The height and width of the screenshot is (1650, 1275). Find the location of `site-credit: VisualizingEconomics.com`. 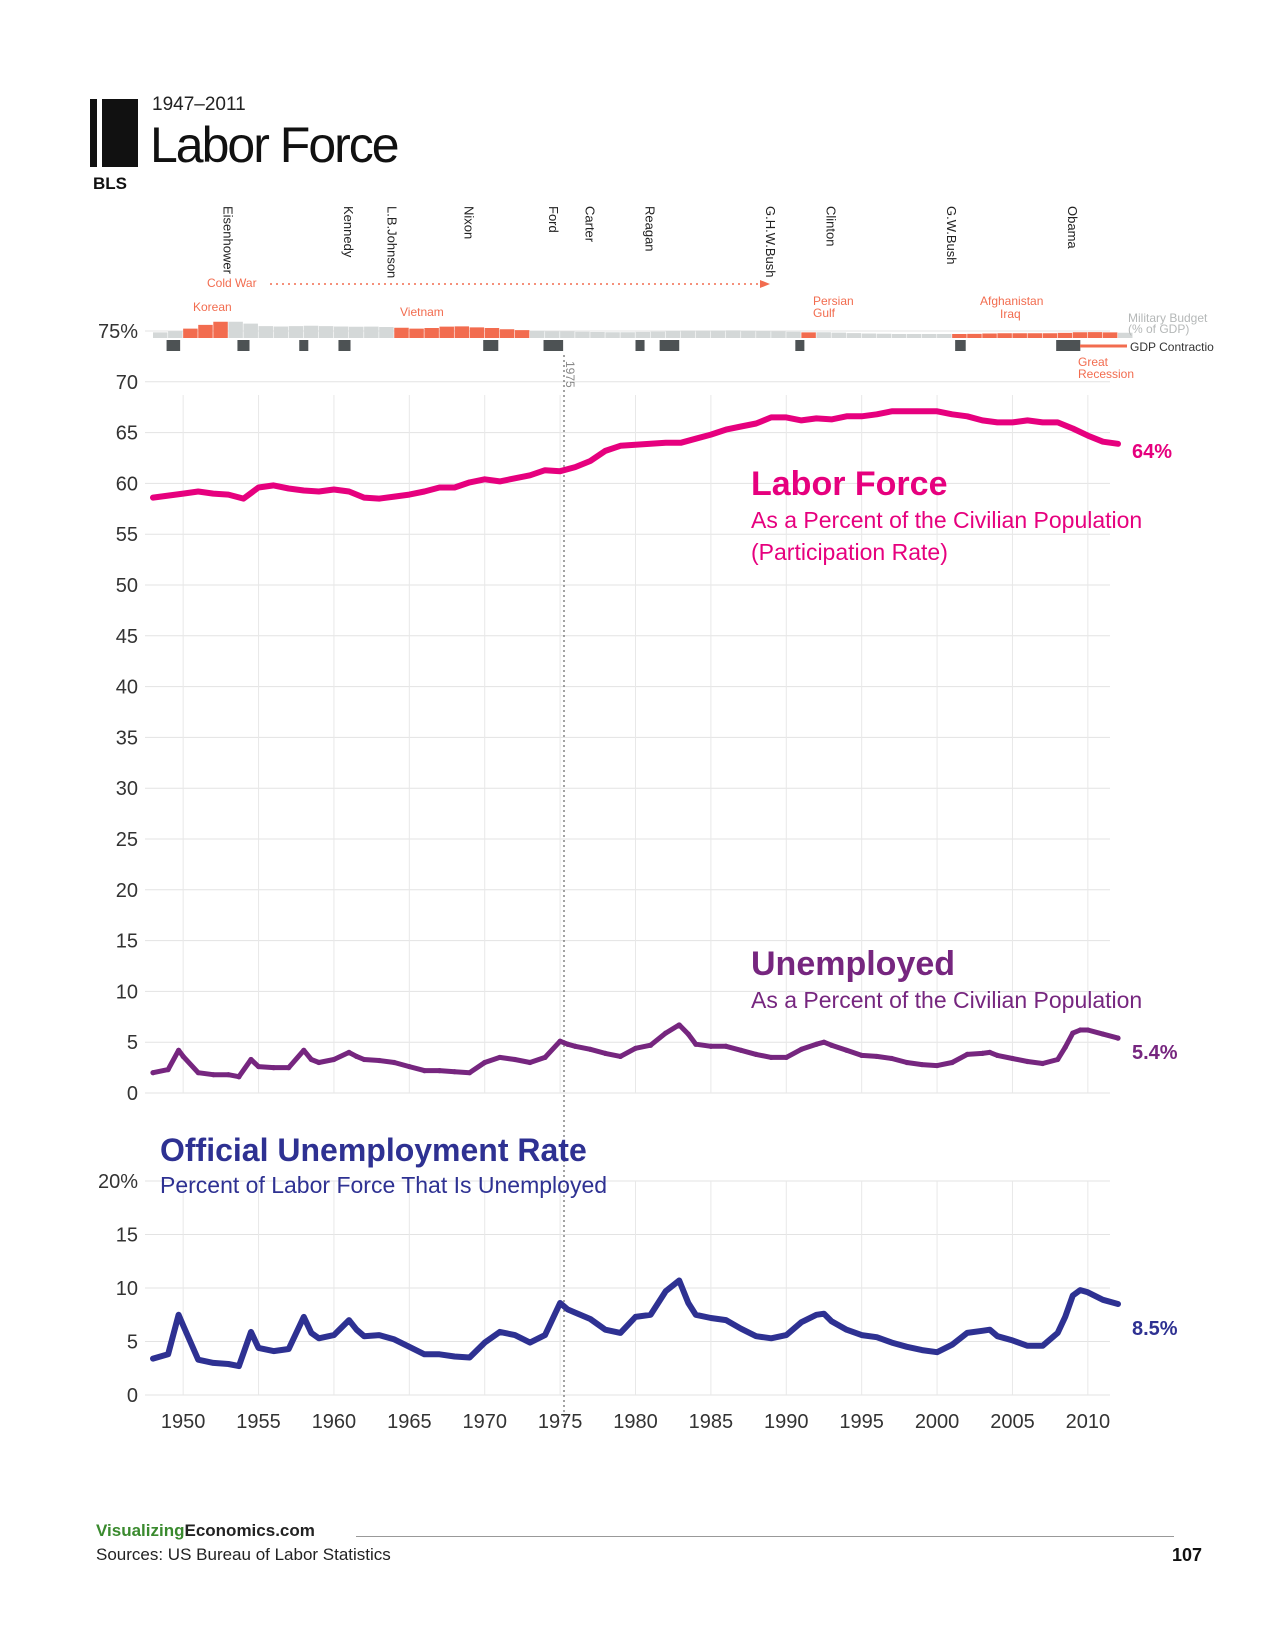

site-credit: VisualizingEconomics.com is located at coordinates (205, 1531).